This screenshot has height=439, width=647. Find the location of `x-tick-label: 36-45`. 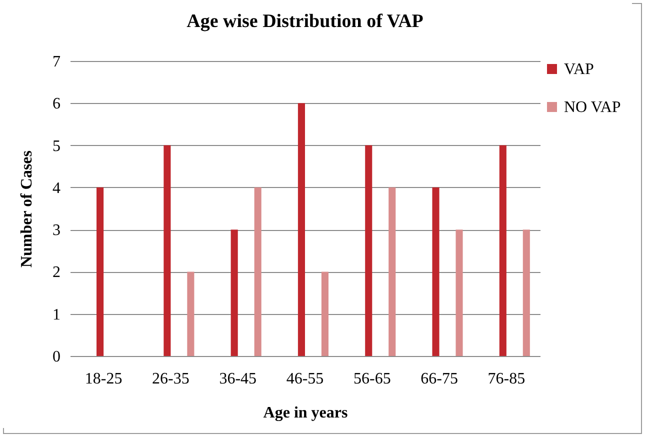

x-tick-label: 36-45 is located at coordinates (238, 379).